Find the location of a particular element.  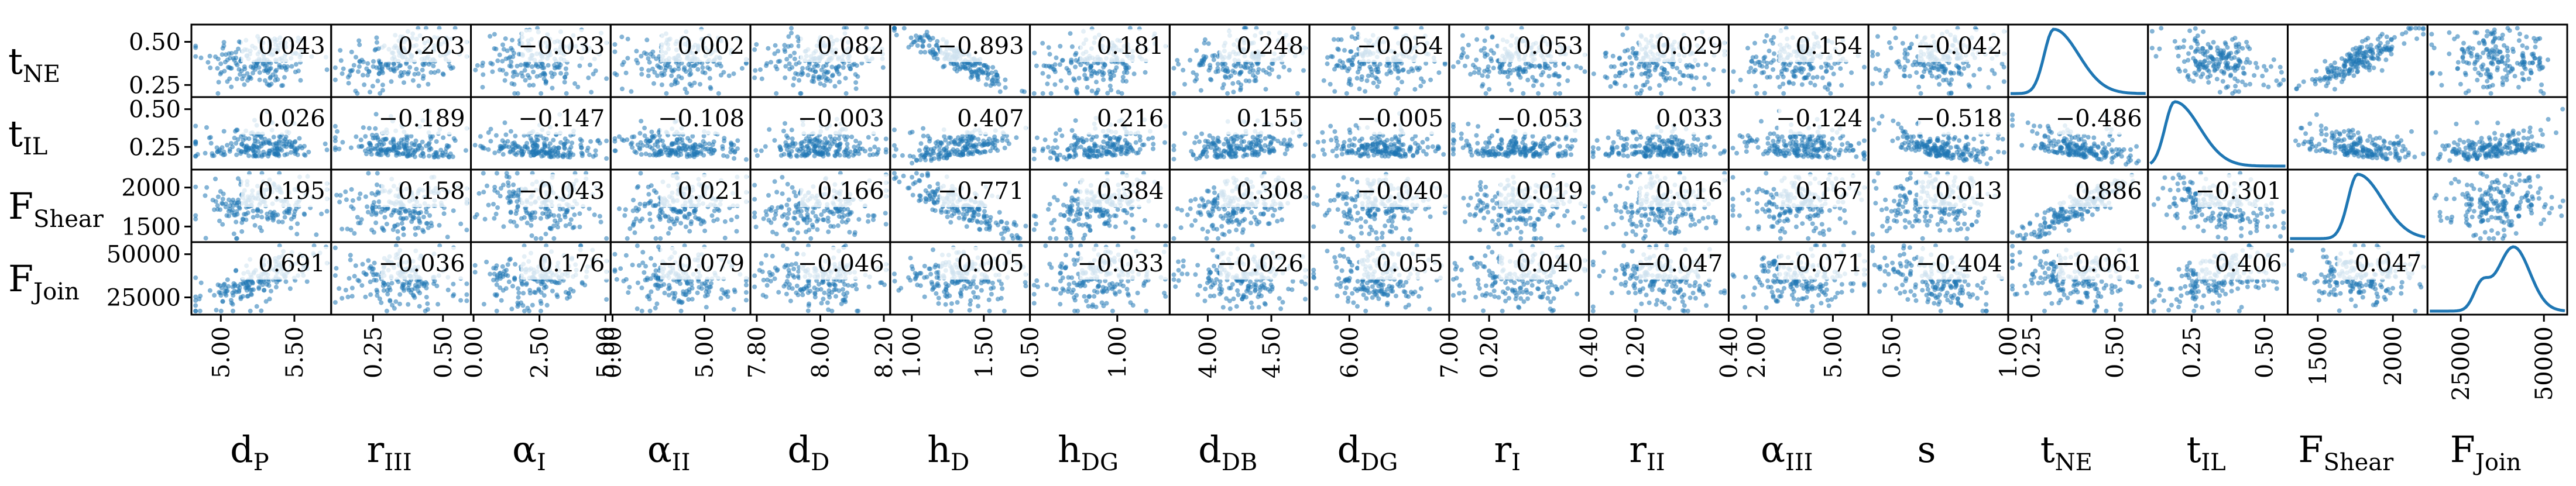

panel-tNE-vs-dD: 0.082 is located at coordinates (820, 60).